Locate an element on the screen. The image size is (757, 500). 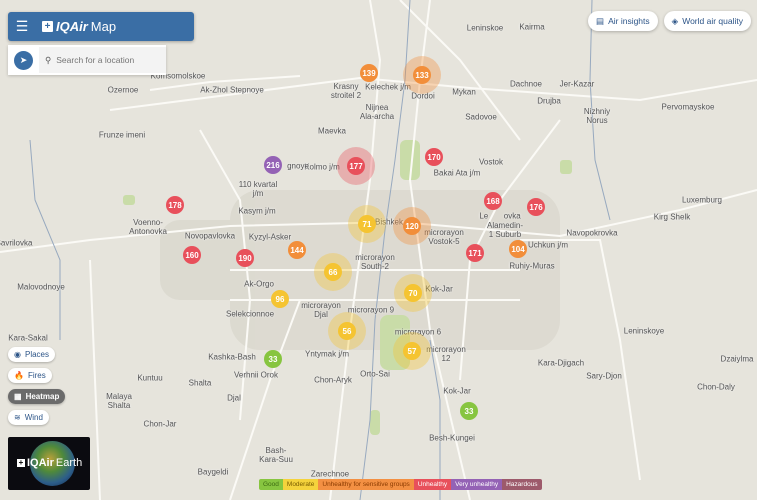
layer-wind-toggle: ≋ Wind is located at coordinates (28, 417).